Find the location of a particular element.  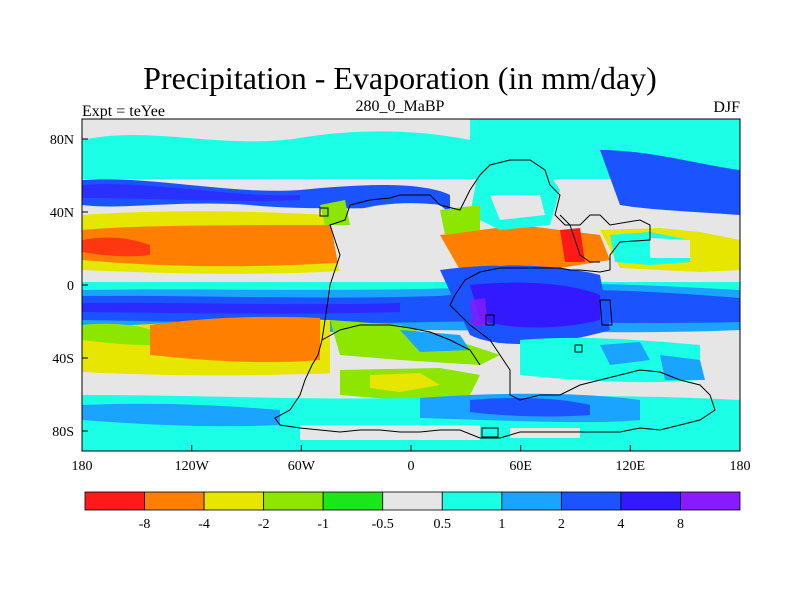

colorbar-label: -1 is located at coordinates (323, 524).